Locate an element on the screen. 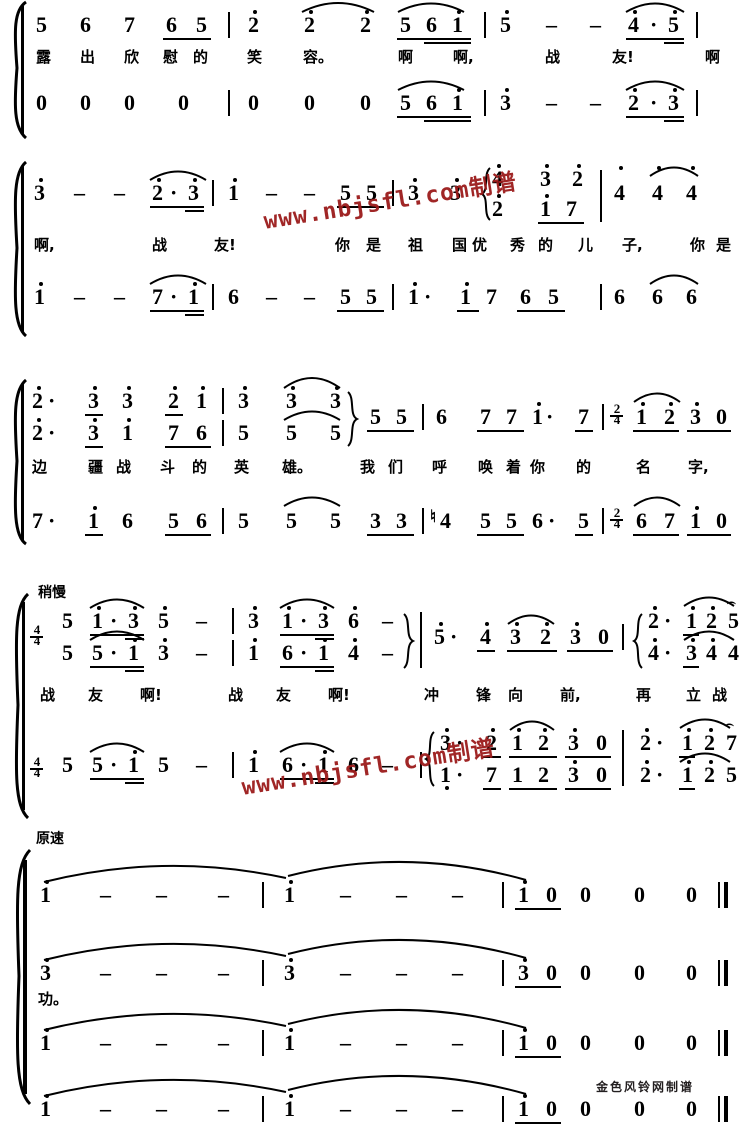 This screenshot has width=740, height=1128. sys4-voice-bottom: 5 5 · 1 5 – 1 6 · 1 6 – is located at coordinates (370, 763).